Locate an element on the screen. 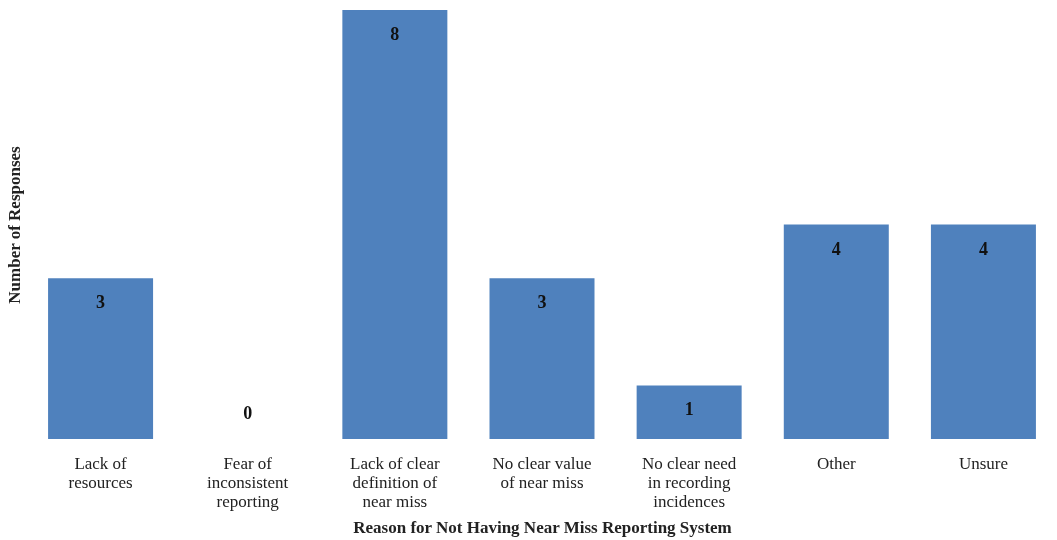 The width and height of the screenshot is (1057, 540). x-tick-label: Lack of clear definition of near miss is located at coordinates (395, 482).